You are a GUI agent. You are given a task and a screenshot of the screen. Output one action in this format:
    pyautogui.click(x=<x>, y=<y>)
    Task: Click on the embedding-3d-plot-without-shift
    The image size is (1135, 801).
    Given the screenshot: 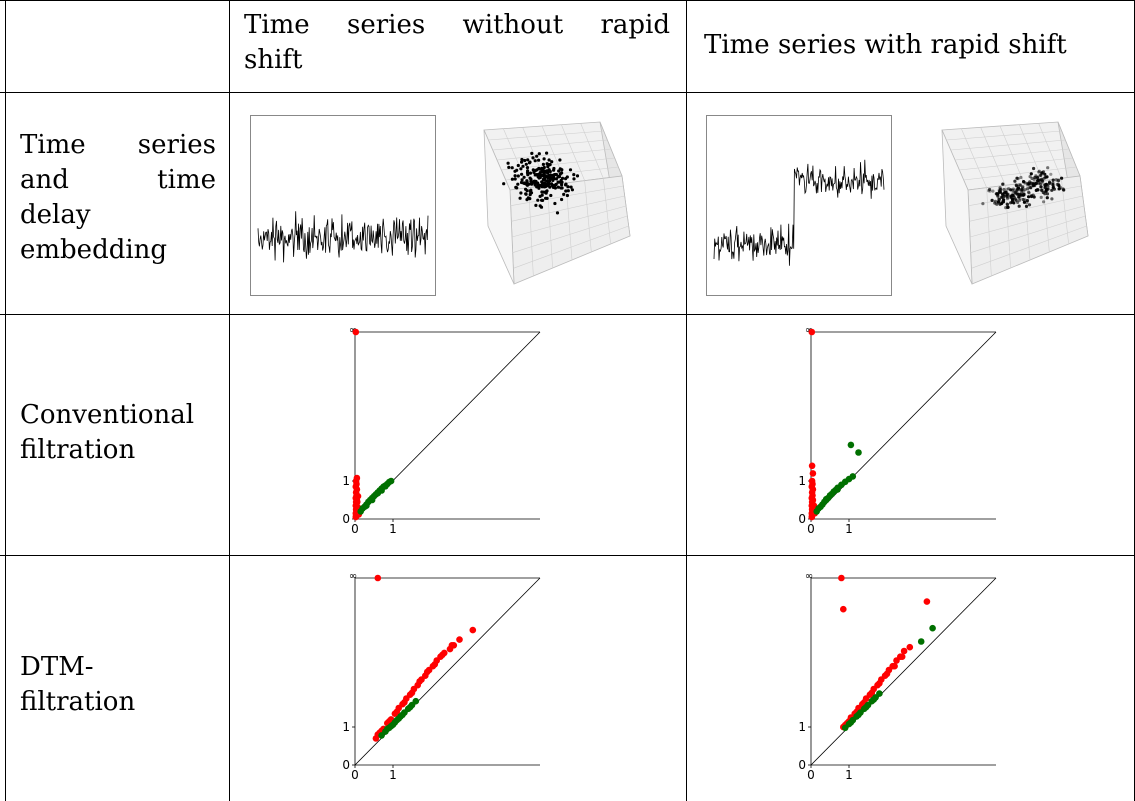 What is the action you would take?
    pyautogui.click(x=556, y=204)
    